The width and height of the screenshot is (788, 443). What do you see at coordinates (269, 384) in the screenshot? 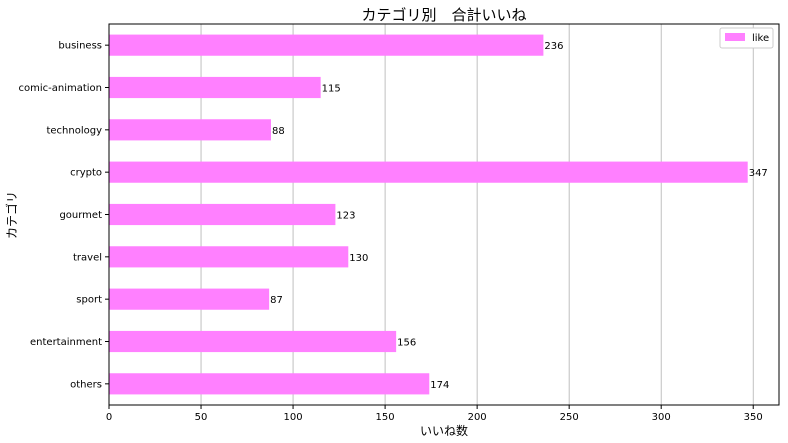
I see `bar-others` at bounding box center [269, 384].